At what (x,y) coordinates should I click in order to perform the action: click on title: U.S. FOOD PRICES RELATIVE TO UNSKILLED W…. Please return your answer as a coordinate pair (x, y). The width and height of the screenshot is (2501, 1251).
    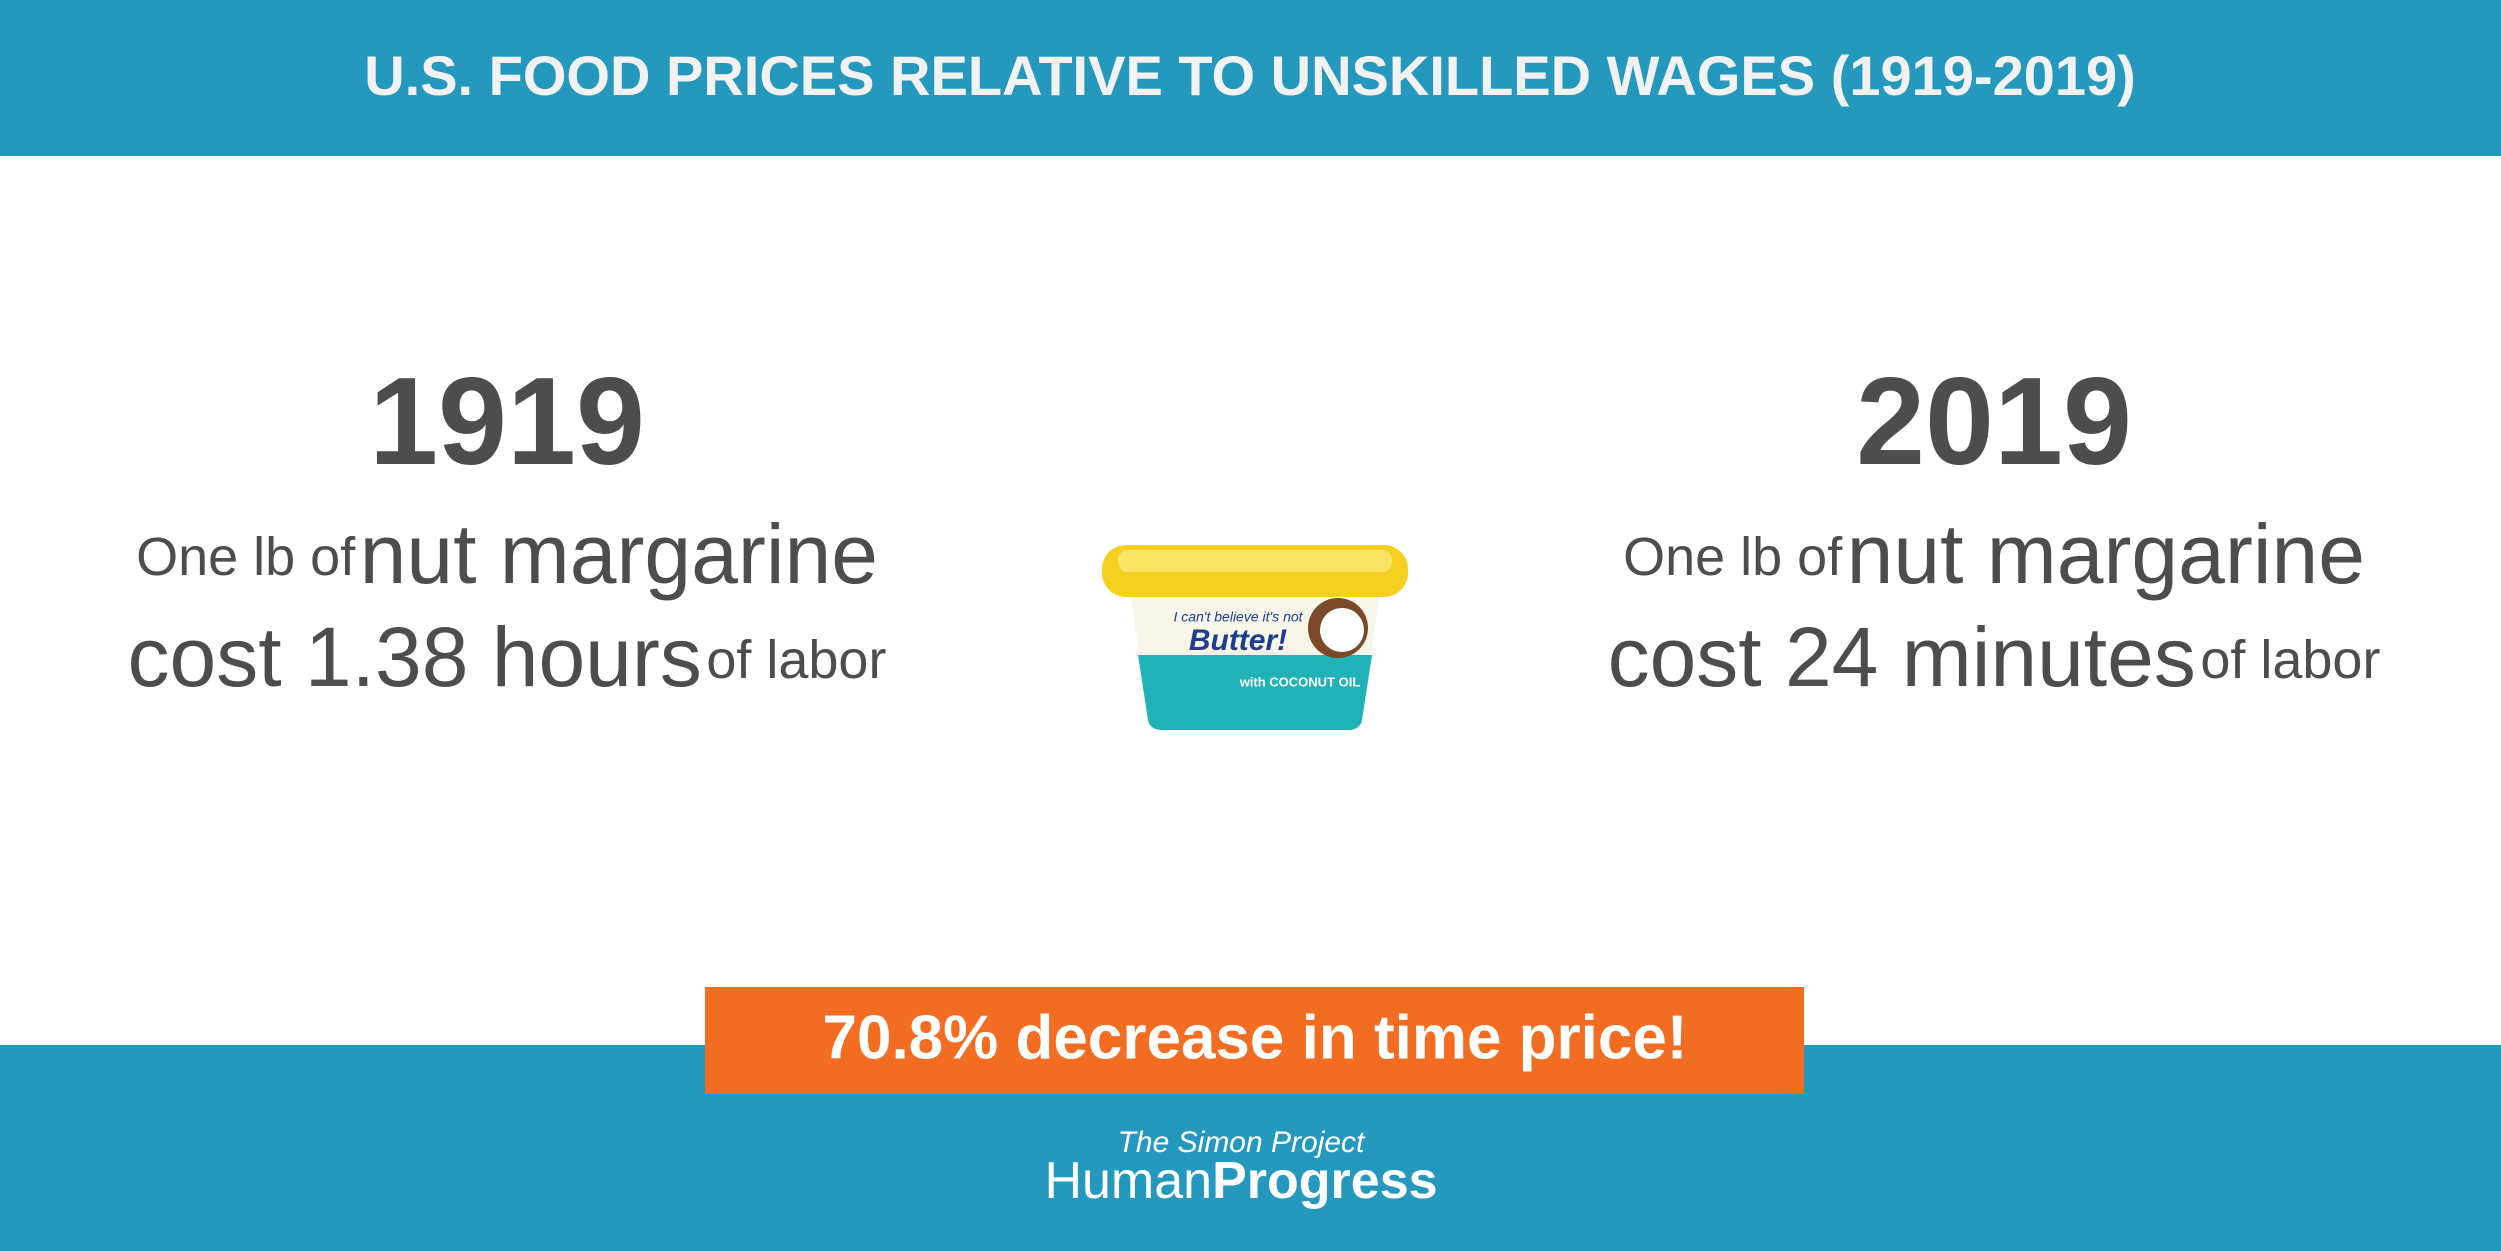
    Looking at the image, I should click on (1250, 75).